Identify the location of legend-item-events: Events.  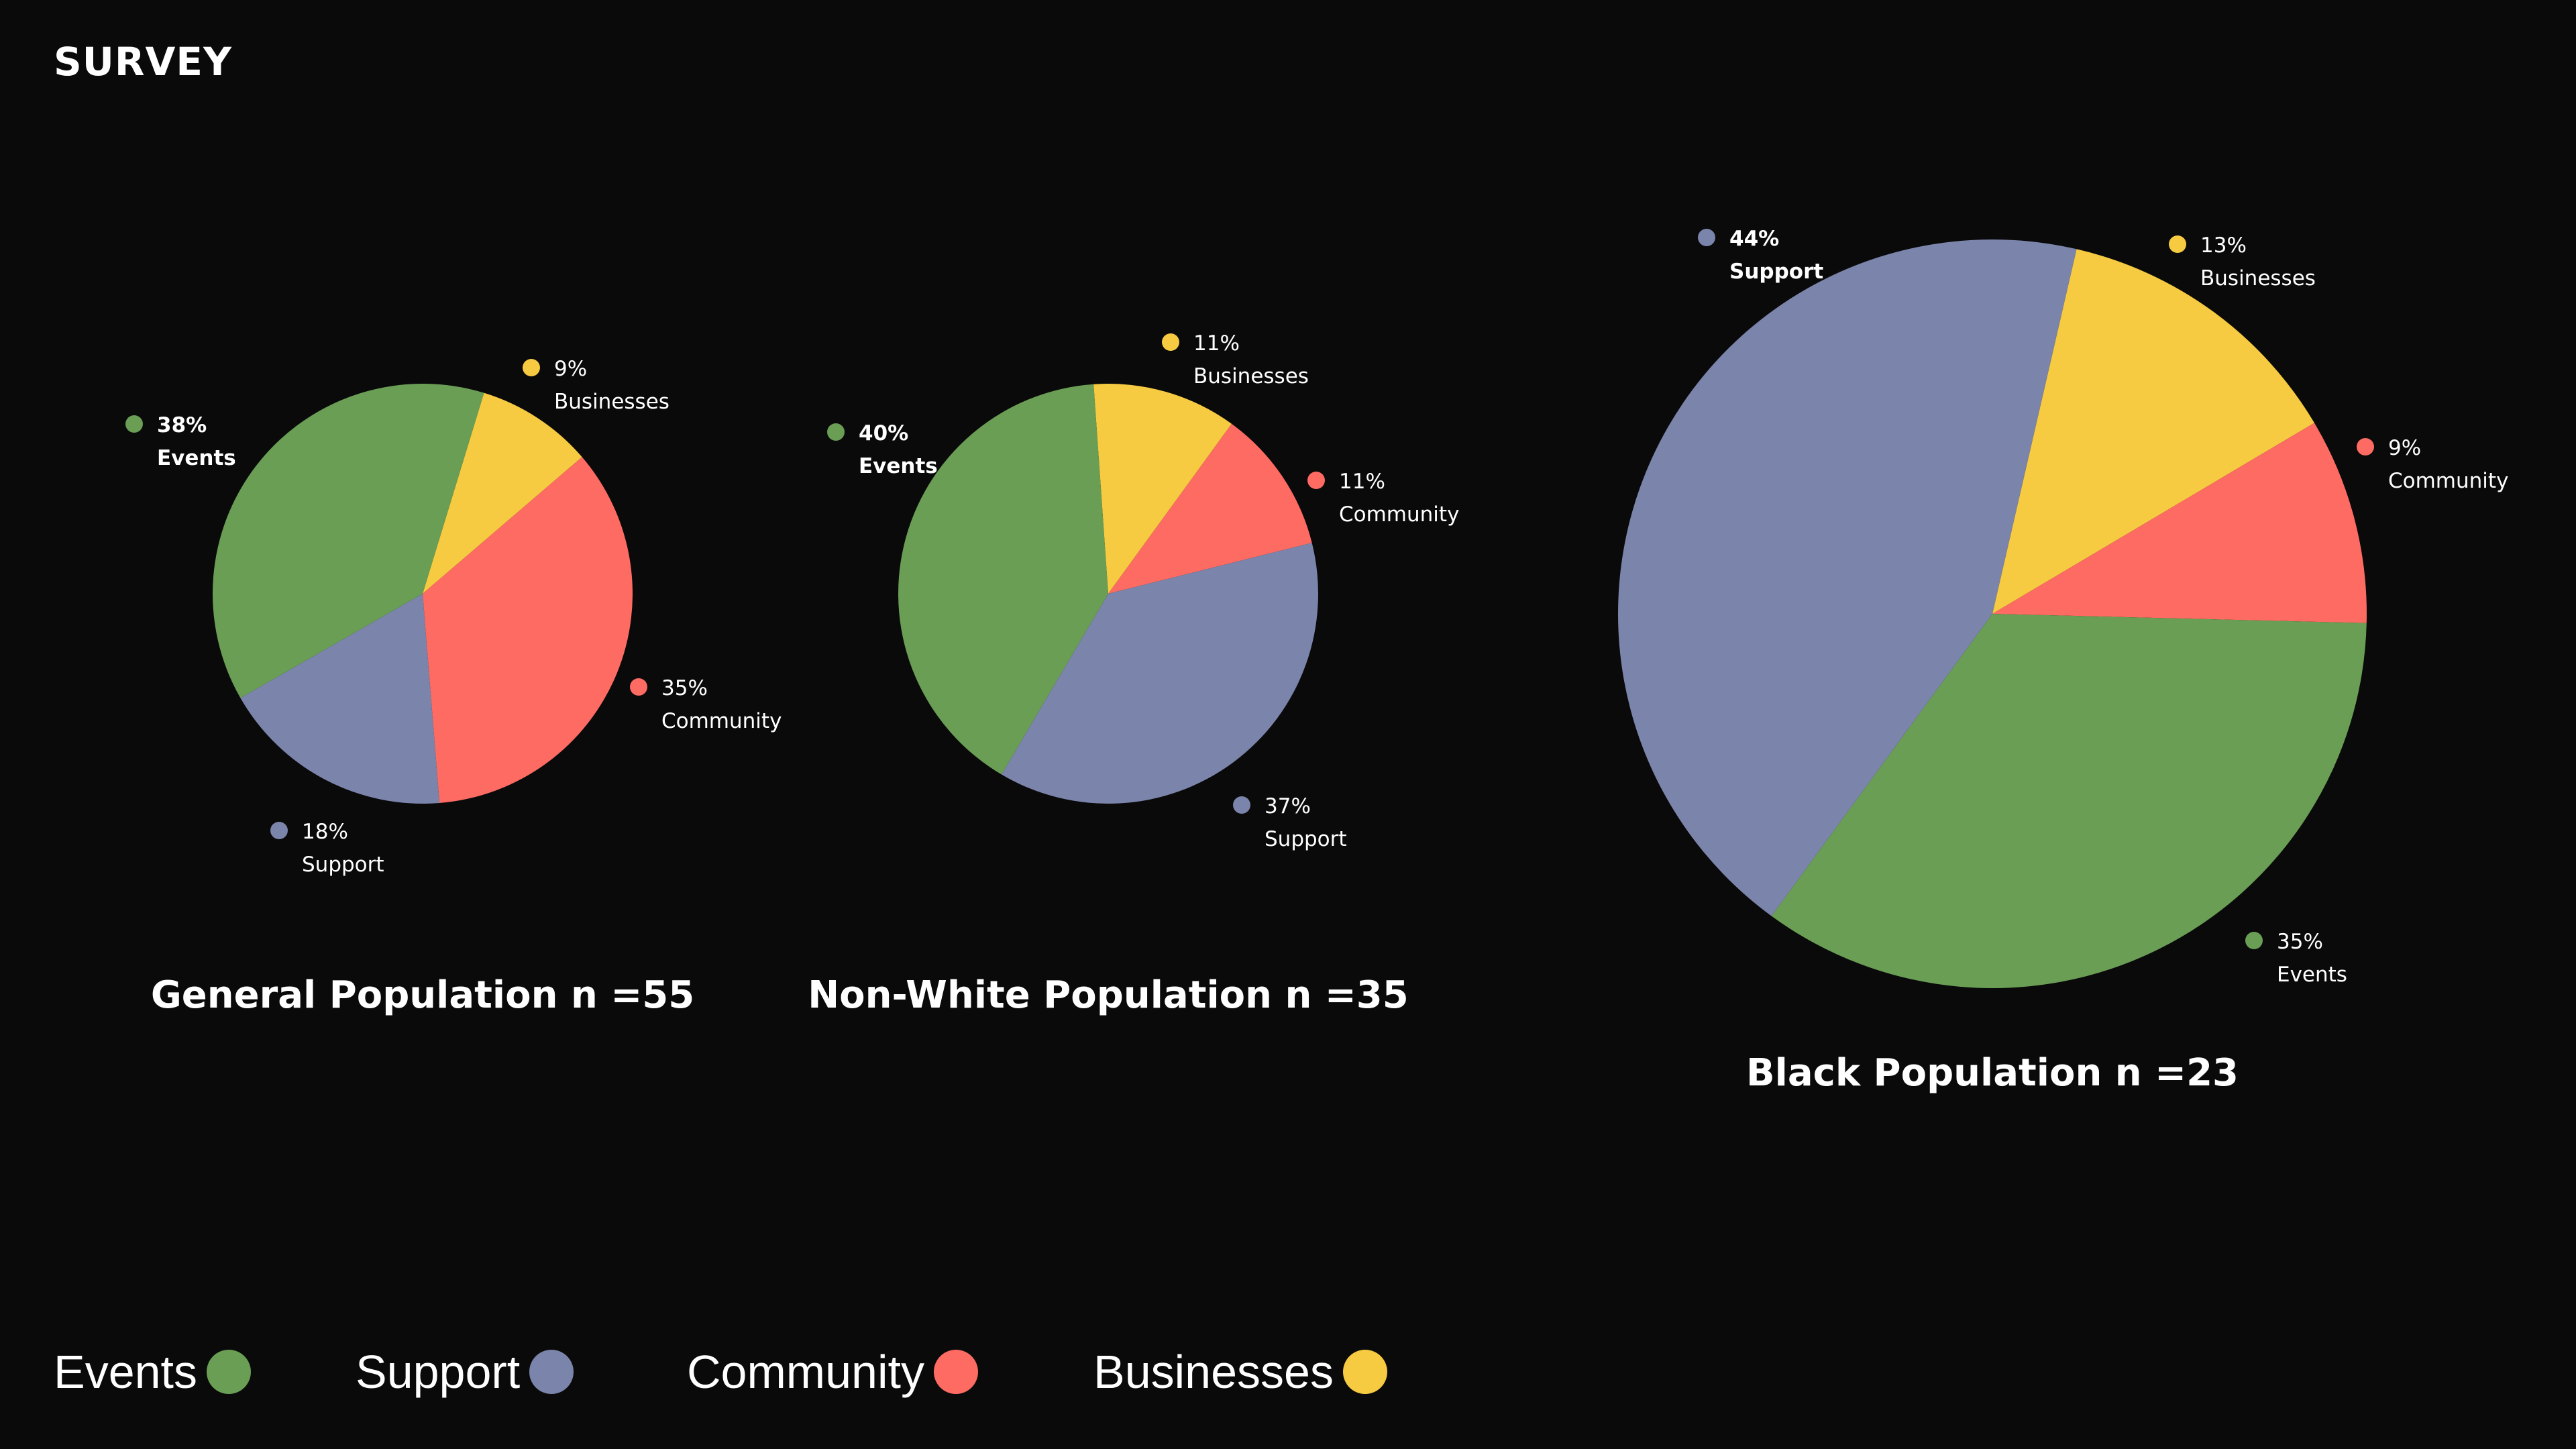
(152, 1372).